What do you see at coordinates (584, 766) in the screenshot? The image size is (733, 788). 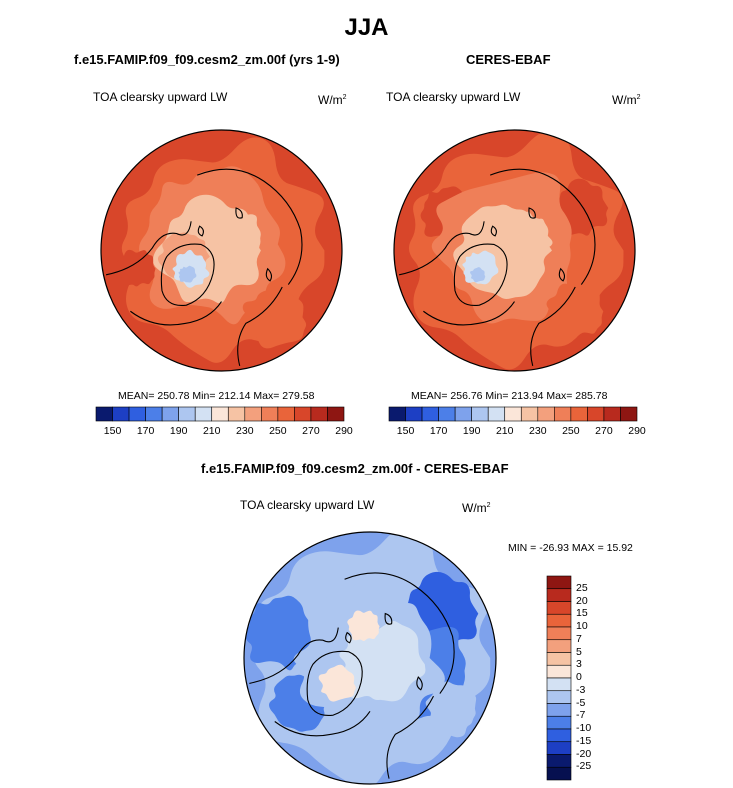 I see `colorbar-tick-label: -25` at bounding box center [584, 766].